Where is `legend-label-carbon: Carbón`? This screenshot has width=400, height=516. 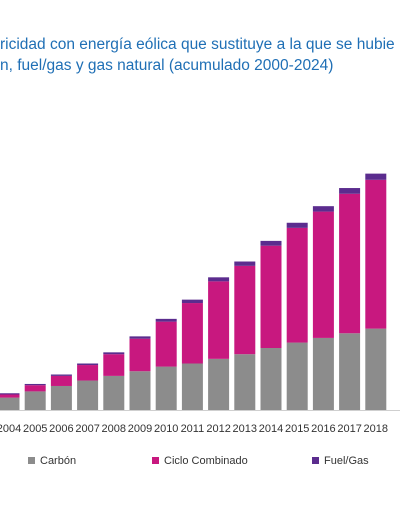 legend-label-carbon: Carbón is located at coordinates (58, 461).